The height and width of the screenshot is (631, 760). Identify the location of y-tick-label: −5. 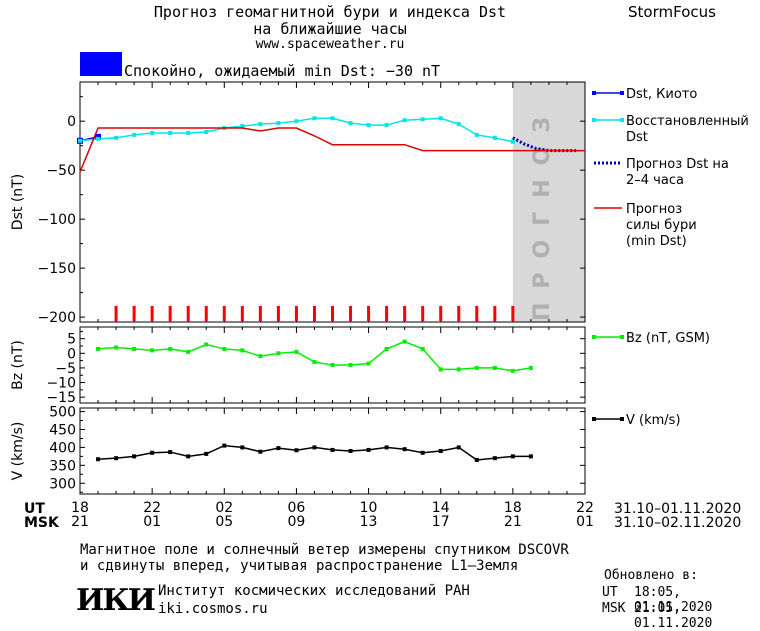
(65, 369).